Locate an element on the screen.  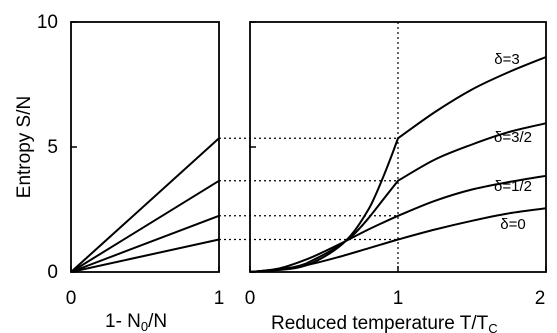
label-delta-3-2: δ=3/2 is located at coordinates (513, 137).